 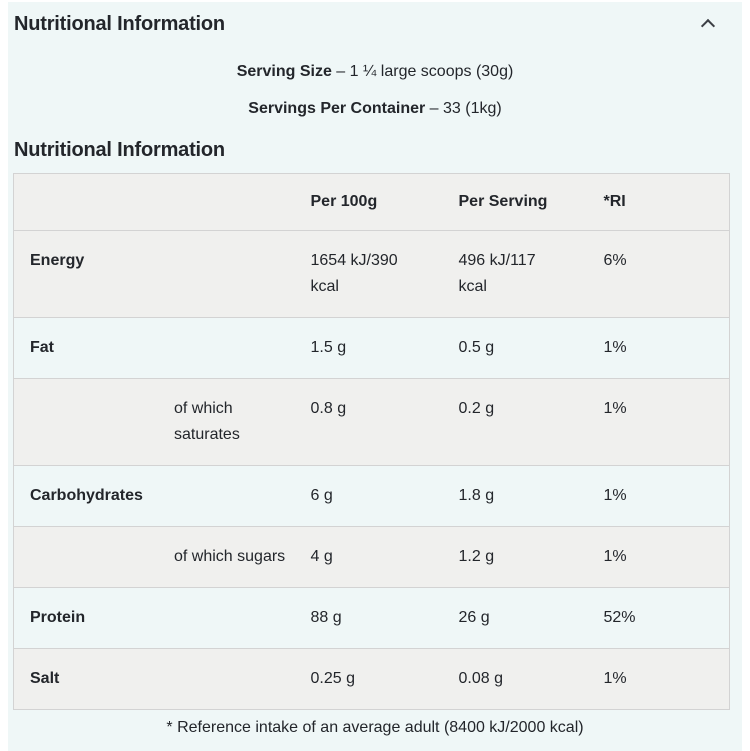 I want to click on table-row-salt: Salt 0.25 g 0.08 g 1%, so click(x=371, y=679).